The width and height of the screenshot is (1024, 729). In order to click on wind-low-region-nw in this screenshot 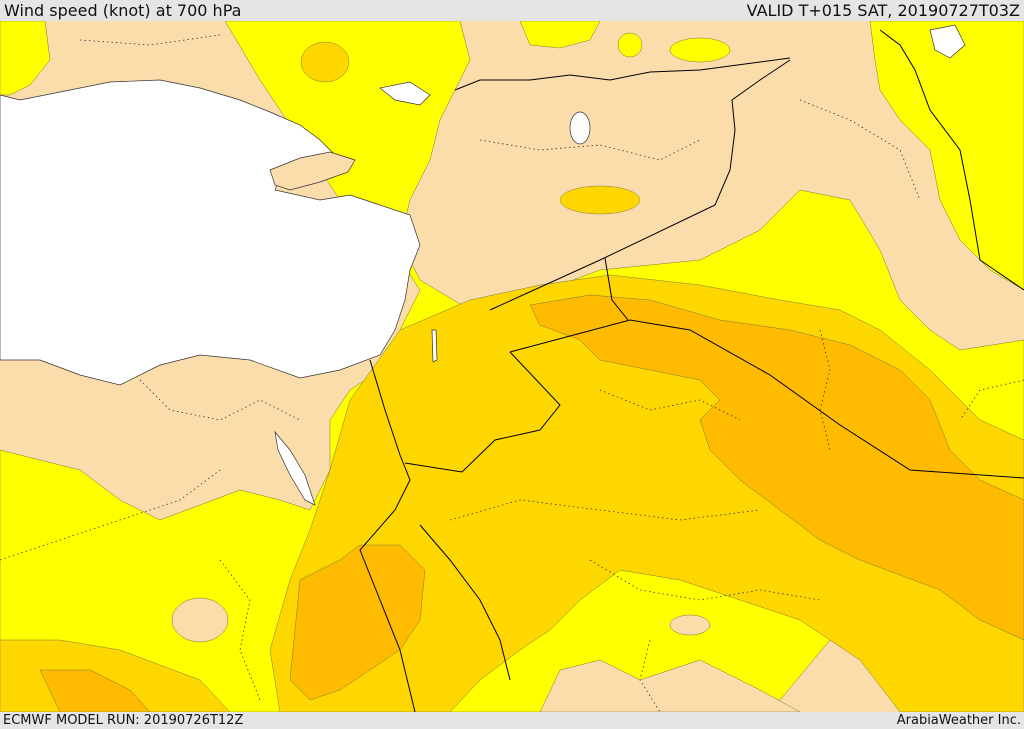, I will do `click(25, 58)`.